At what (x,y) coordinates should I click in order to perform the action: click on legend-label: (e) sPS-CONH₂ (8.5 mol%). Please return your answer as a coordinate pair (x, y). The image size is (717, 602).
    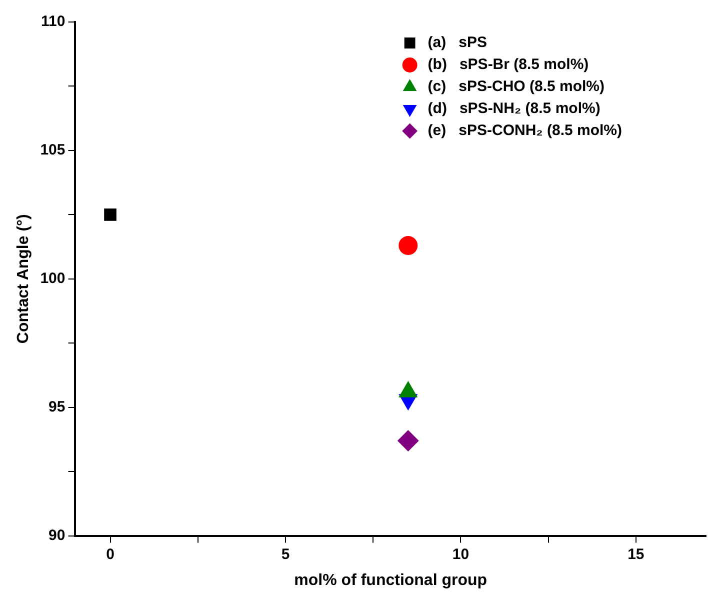
    Looking at the image, I should click on (525, 131).